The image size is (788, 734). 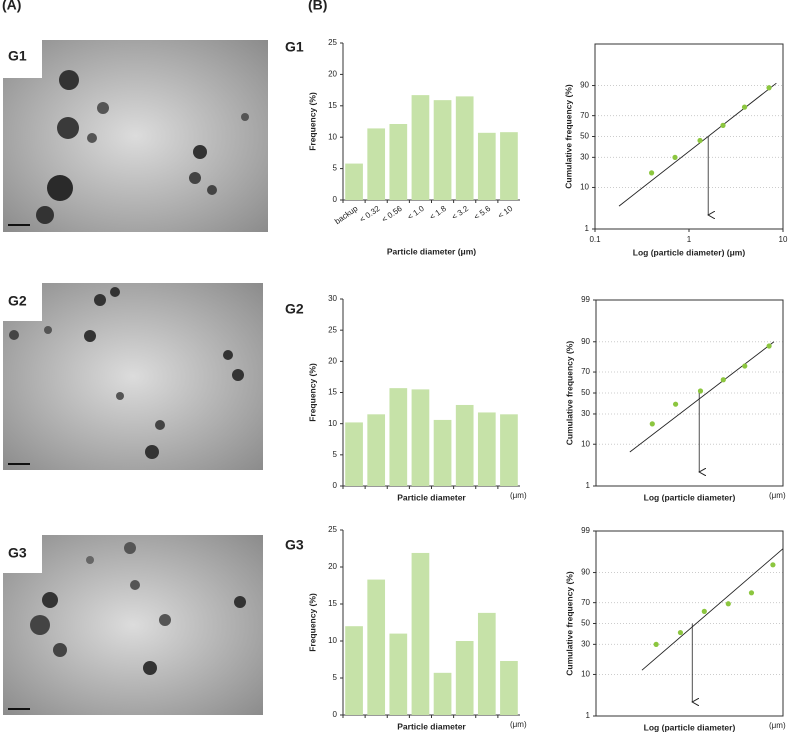 What do you see at coordinates (438, 213) in the screenshot?
I see `x-tick-label: < 1.8` at bounding box center [438, 213].